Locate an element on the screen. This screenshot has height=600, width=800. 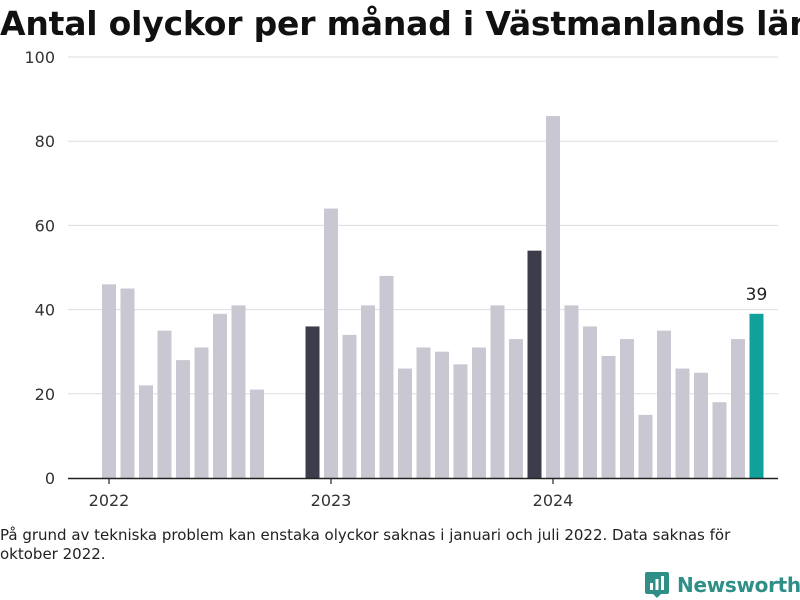
x-tick-label: 2022 is located at coordinates (109, 500).